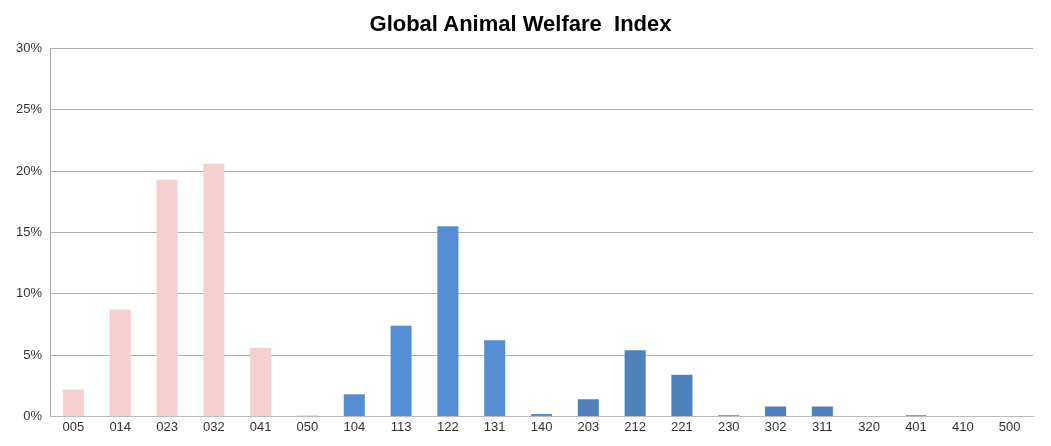 Image resolution: width=1051 pixels, height=446 pixels. What do you see at coordinates (29, 293) in the screenshot?
I see `y-tick-label: 10%` at bounding box center [29, 293].